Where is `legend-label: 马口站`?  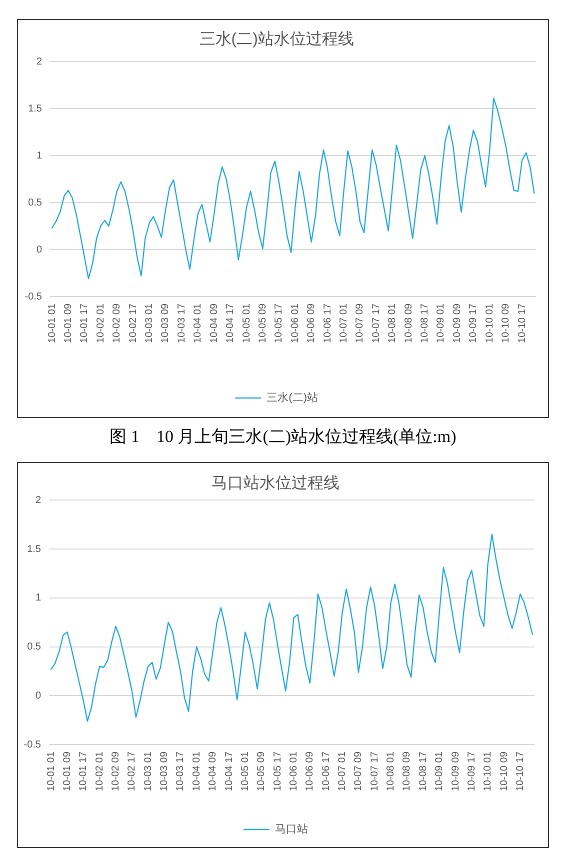
legend-label: 马口站 is located at coordinates (291, 829).